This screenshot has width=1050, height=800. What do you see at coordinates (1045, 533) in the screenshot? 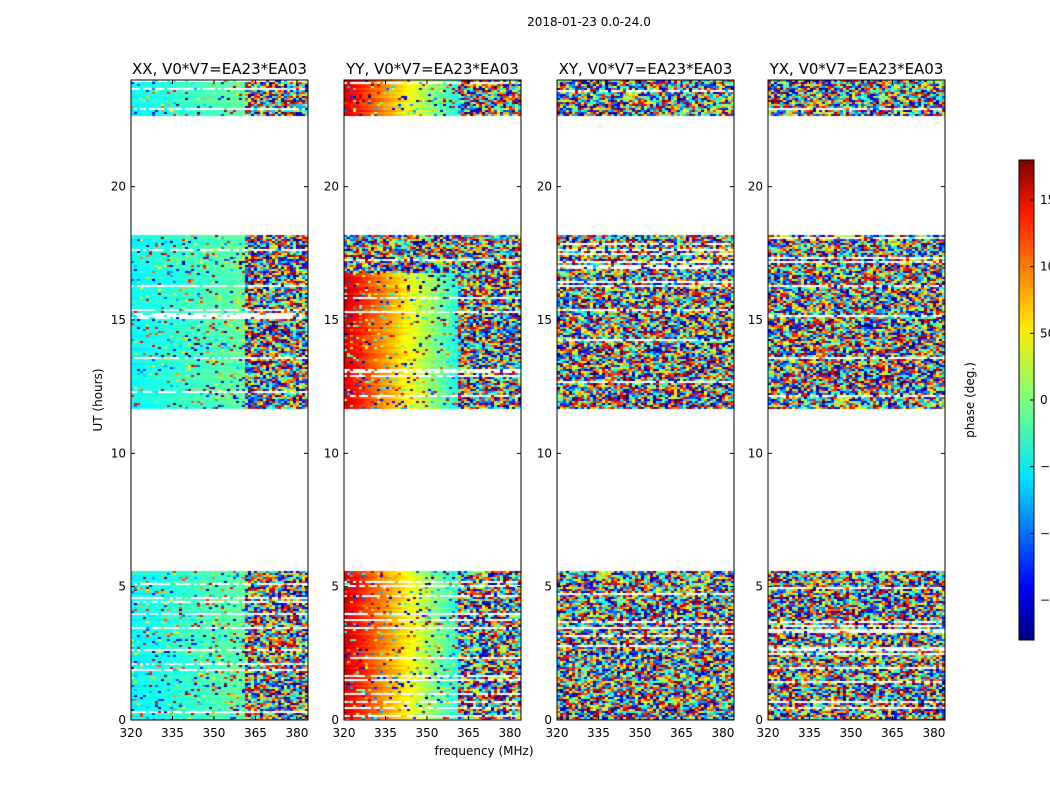
I see `colorbar-tick-label: −100` at bounding box center [1045, 533].